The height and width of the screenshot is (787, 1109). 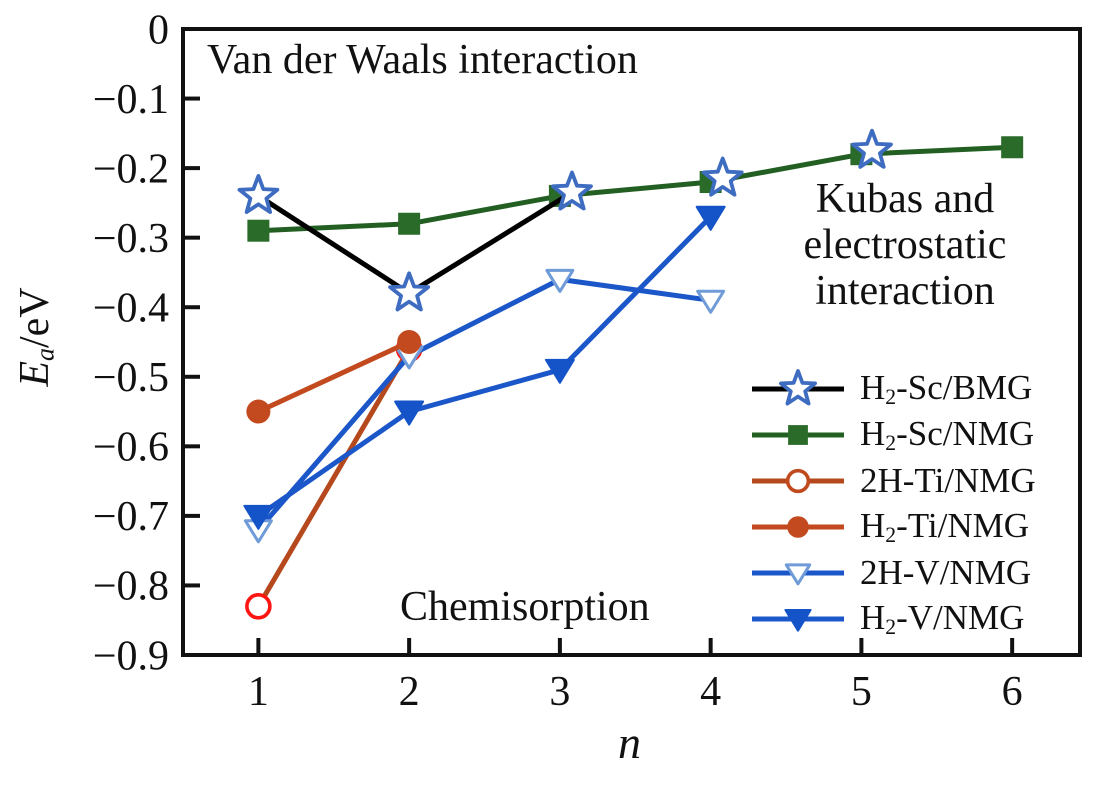 I want to click on legend-item-2h-ti-nmg: 2H-Ti/NMG, so click(x=891, y=481).